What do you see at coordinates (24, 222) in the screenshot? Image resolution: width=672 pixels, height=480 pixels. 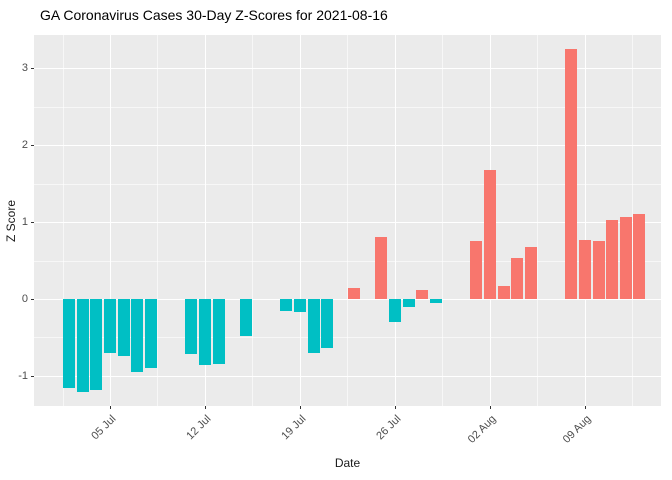 I see `y-tick-label: 1` at bounding box center [24, 222].